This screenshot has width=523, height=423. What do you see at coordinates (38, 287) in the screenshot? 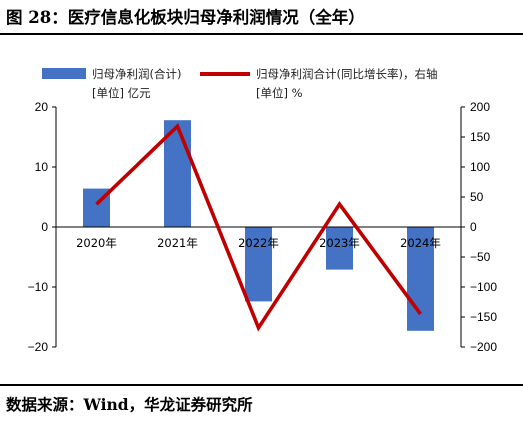
I see `y-left-tick-label-3: −10` at bounding box center [38, 287].